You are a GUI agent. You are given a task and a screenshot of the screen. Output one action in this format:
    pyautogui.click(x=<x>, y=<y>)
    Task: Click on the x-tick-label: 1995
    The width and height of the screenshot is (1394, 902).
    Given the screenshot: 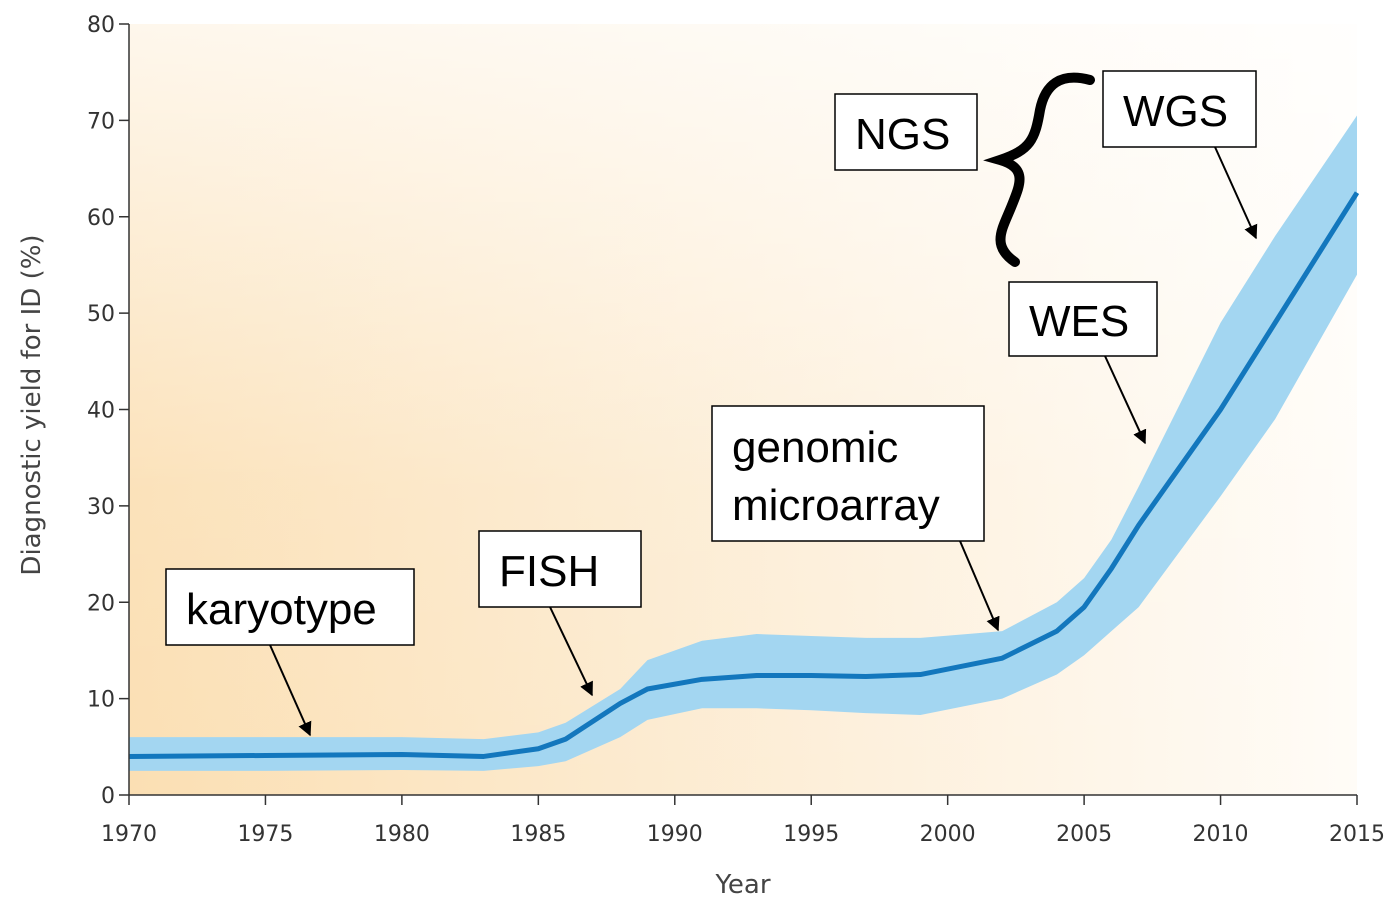 What is the action you would take?
    pyautogui.click(x=811, y=834)
    